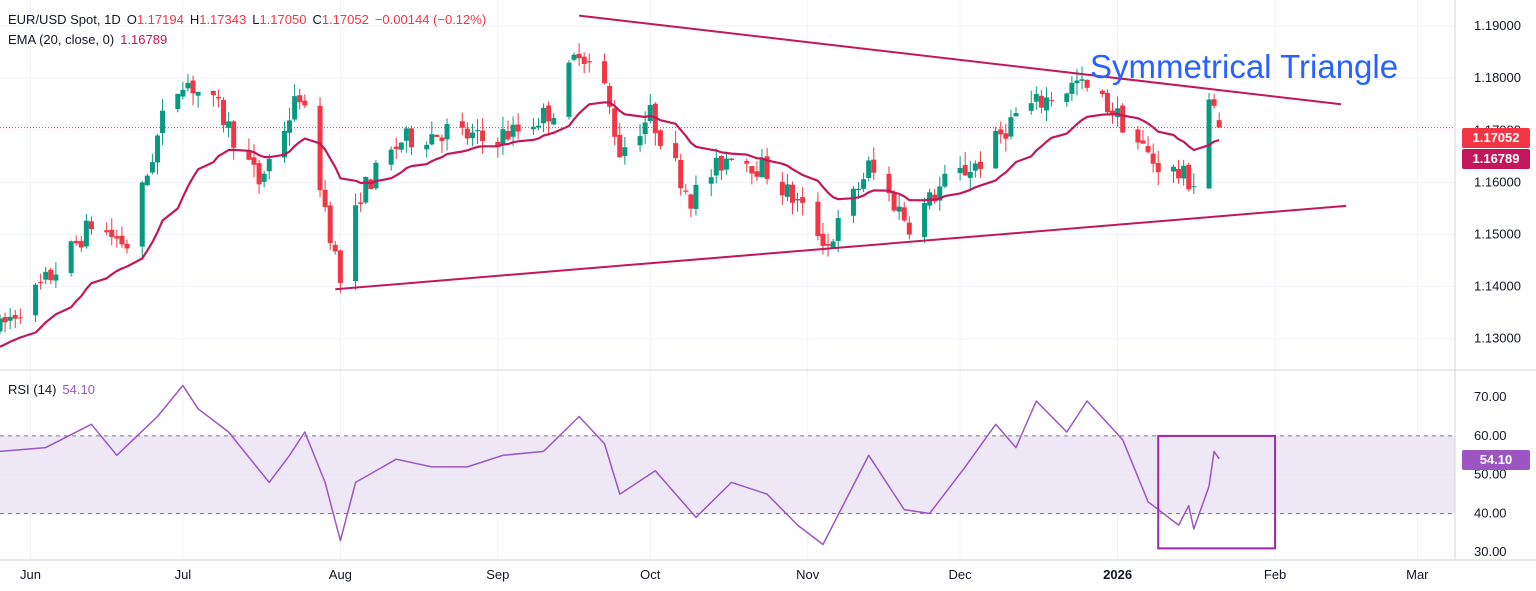 The height and width of the screenshot is (591, 1536). Describe the element at coordinates (1490, 551) in the screenshot. I see `rsi-tick-label: 30.00` at that location.